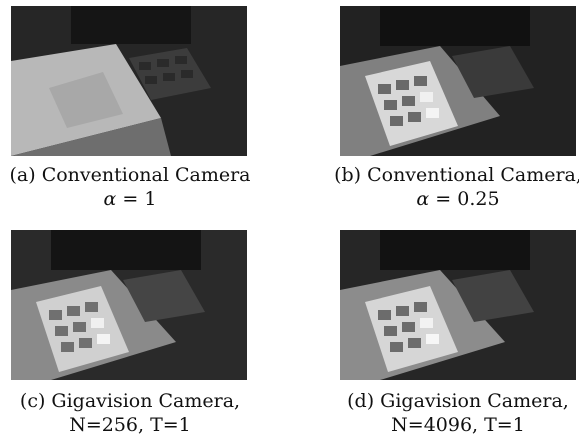 This screenshot has height=442, width=579. I want to click on caption-c-line2: N=256, T=1, so click(130, 425).